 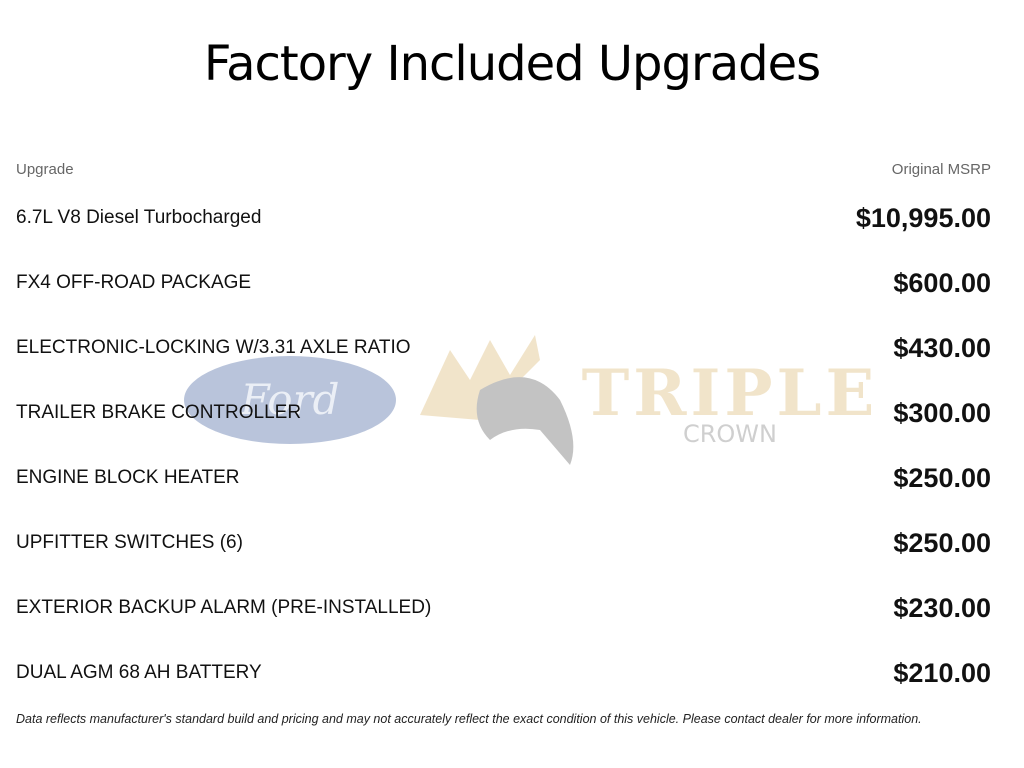 What do you see at coordinates (941, 169) in the screenshot?
I see `column-header-msrp: Original MSRP` at bounding box center [941, 169].